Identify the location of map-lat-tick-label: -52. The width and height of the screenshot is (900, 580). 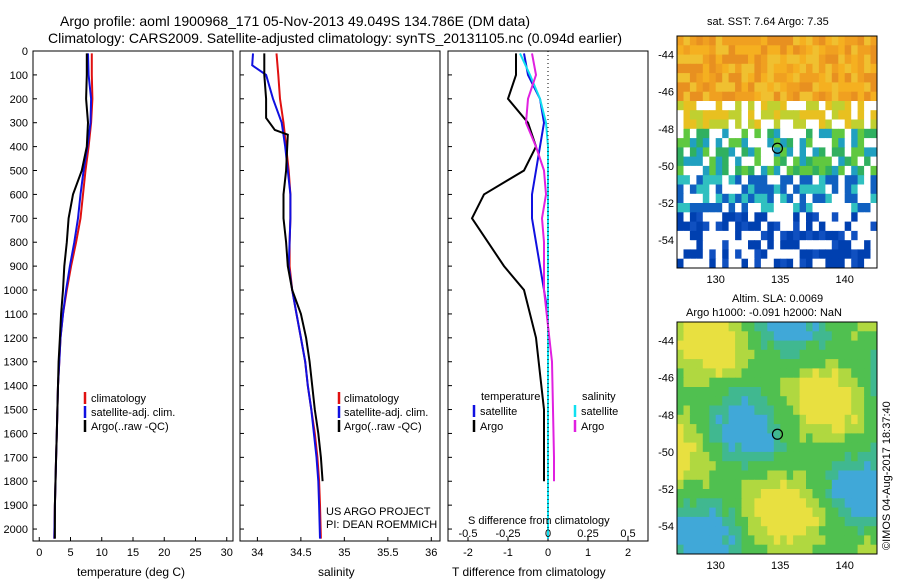
(666, 490).